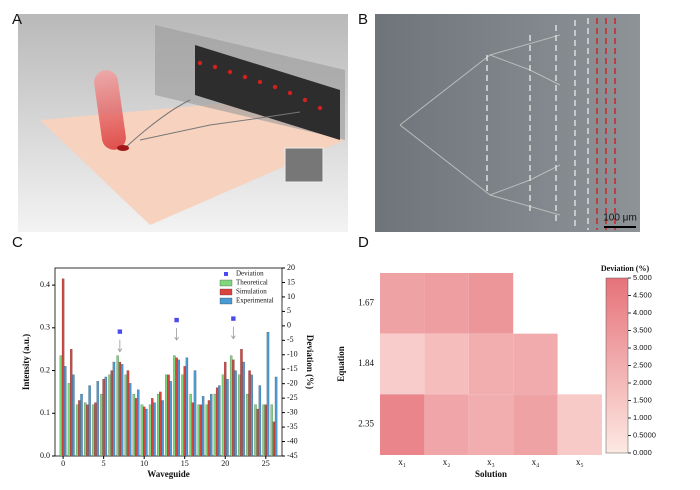 Image resolution: width=700 pixels, height=490 pixels. Describe the element at coordinates (292, 455) in the screenshot. I see `y2-tick-label: -45` at that location.